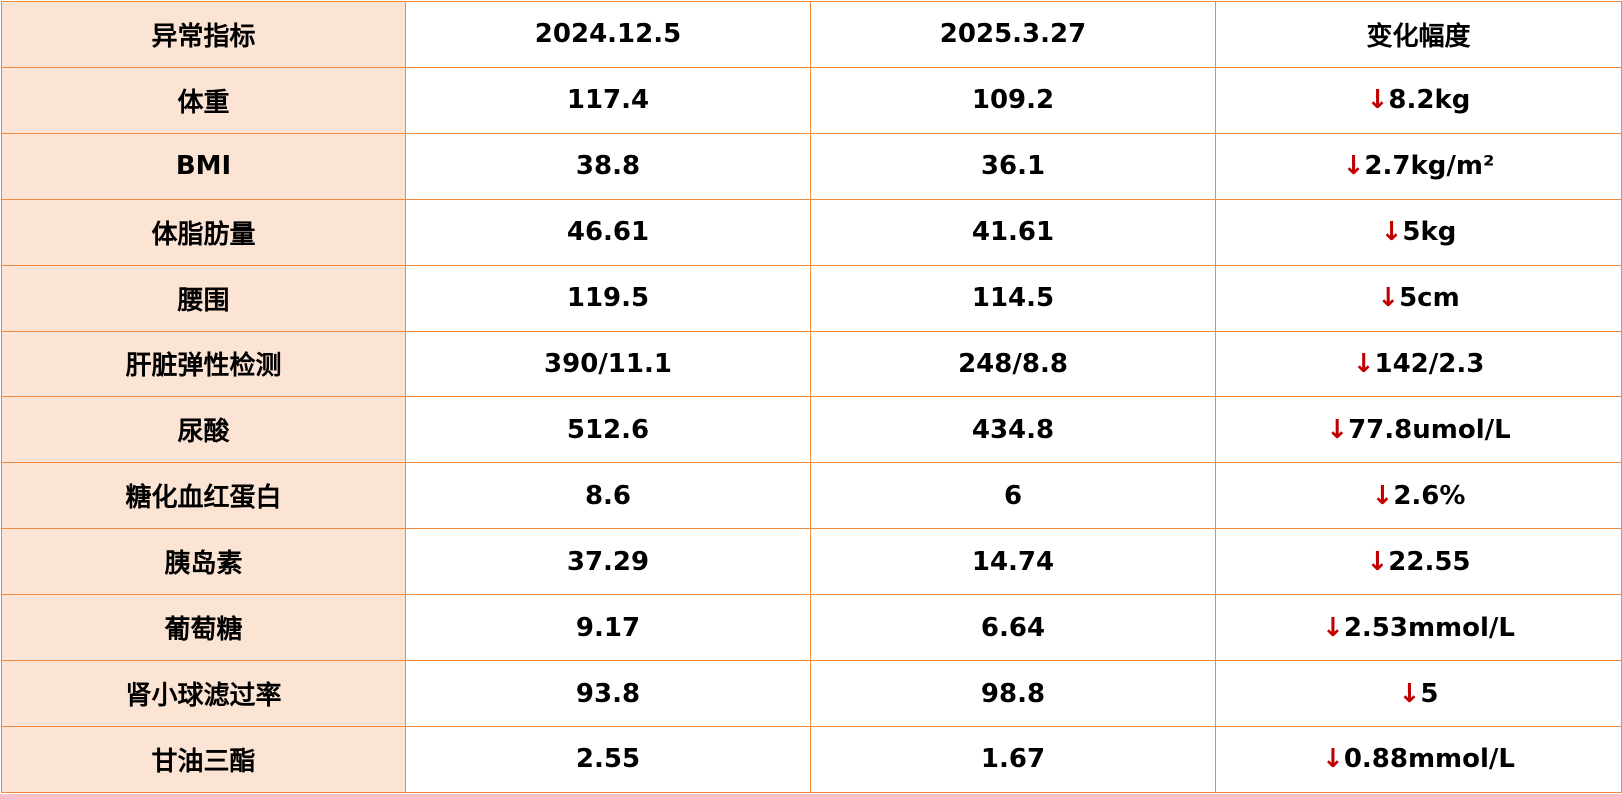 Image resolution: width=1622 pixels, height=794 pixels. I want to click on value-before-cell: 390/11.1, so click(608, 364).